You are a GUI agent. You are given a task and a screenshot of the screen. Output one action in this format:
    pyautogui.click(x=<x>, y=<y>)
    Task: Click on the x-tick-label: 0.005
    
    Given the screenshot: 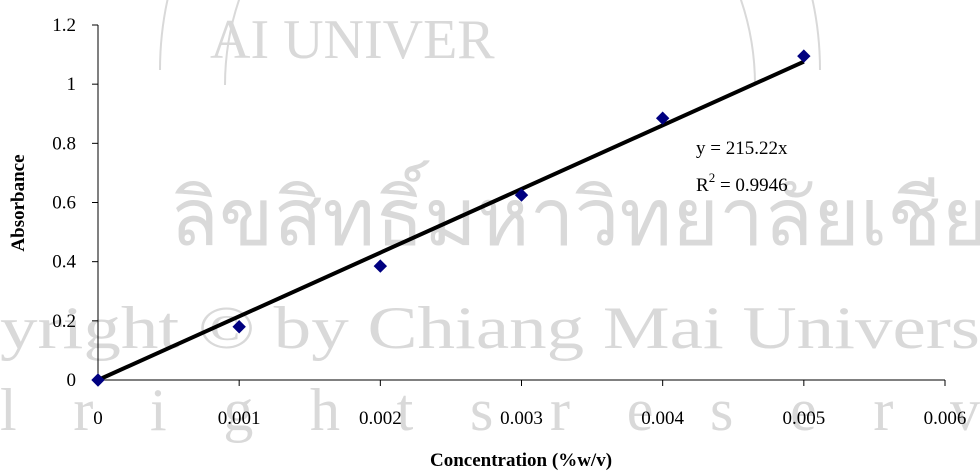 What is the action you would take?
    pyautogui.click(x=803, y=418)
    